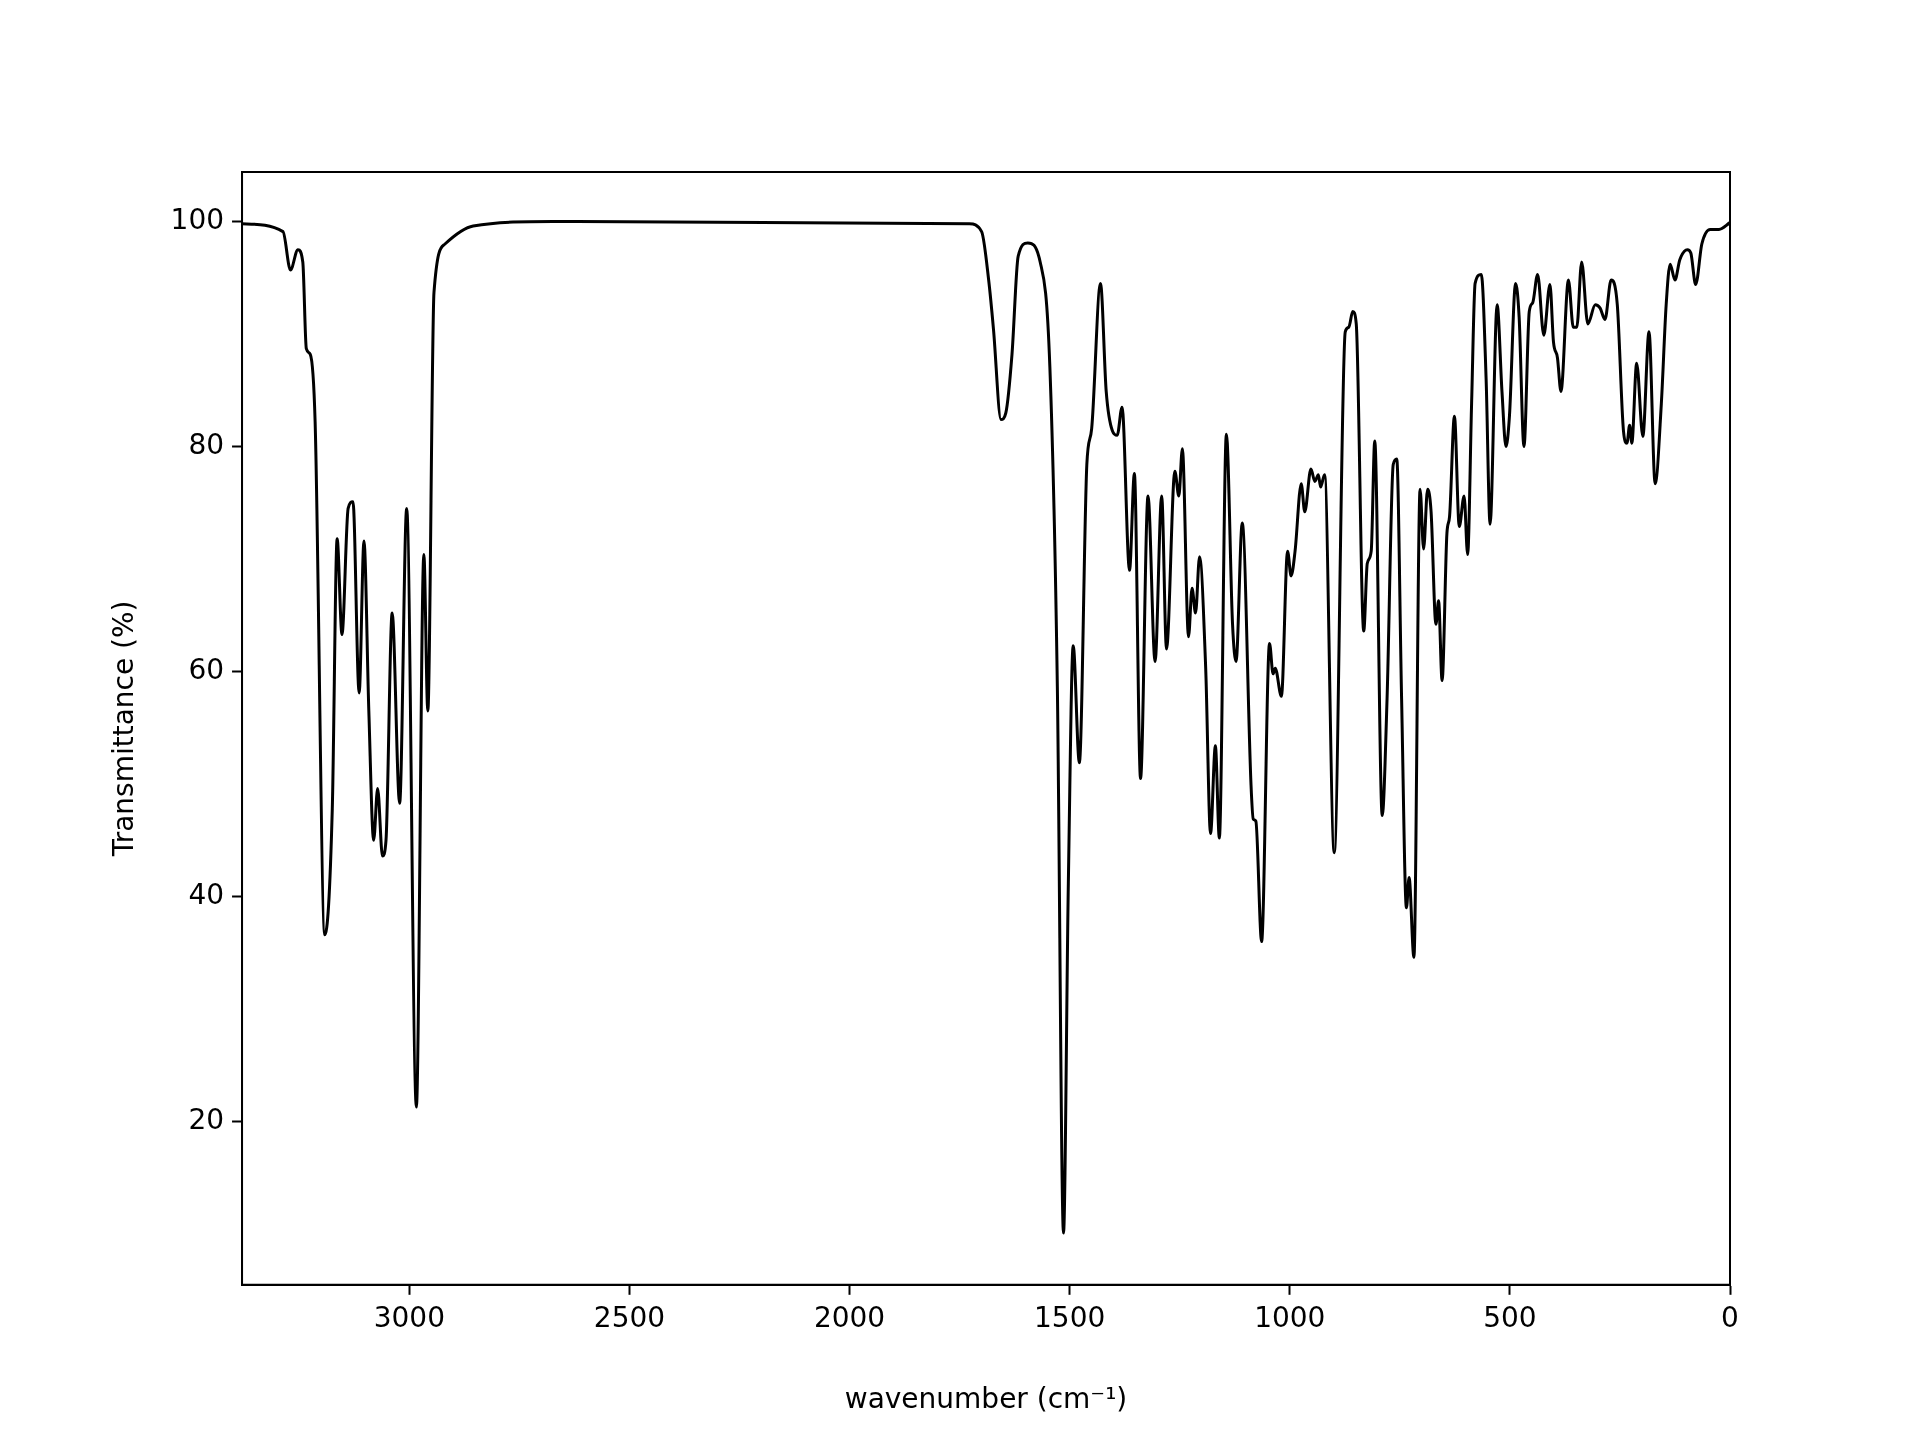 Image resolution: width=1920 pixels, height=1440 pixels. I want to click on y-tick-label: 100, so click(197, 219).